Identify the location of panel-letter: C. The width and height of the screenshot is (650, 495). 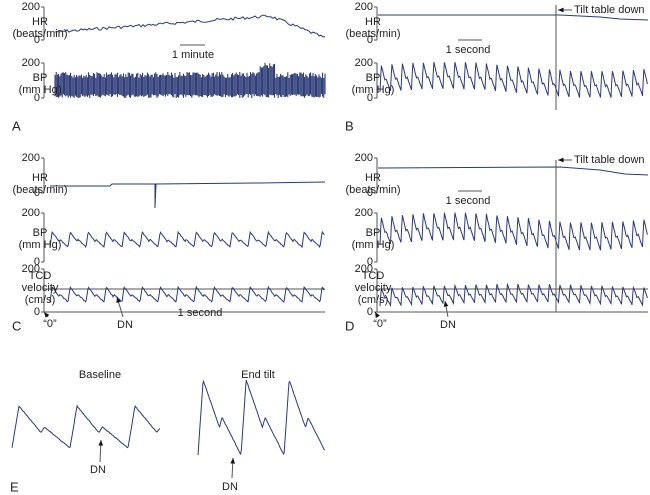
(16, 325).